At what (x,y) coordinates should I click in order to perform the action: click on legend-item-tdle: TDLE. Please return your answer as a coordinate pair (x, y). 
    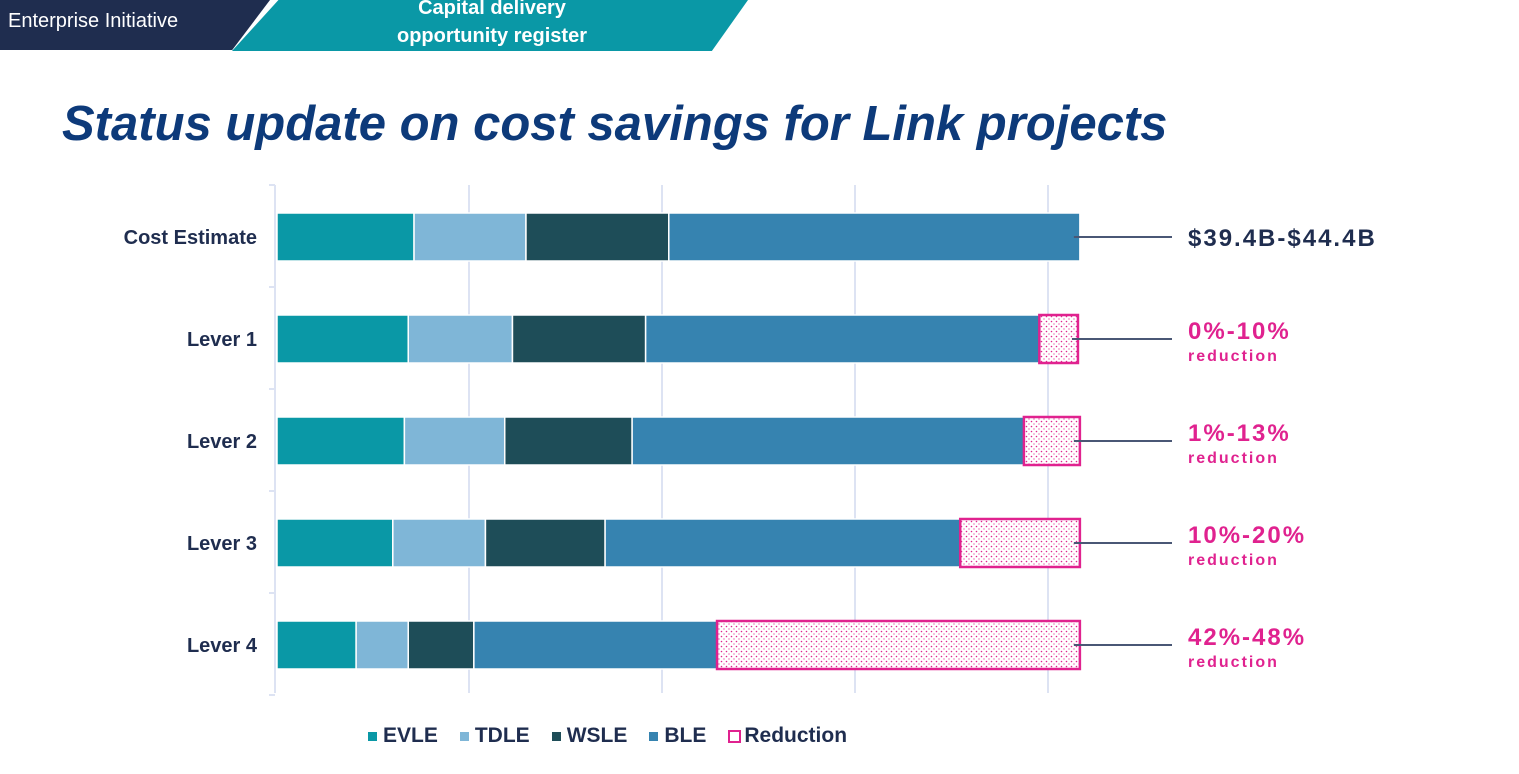
    Looking at the image, I should click on (494, 736).